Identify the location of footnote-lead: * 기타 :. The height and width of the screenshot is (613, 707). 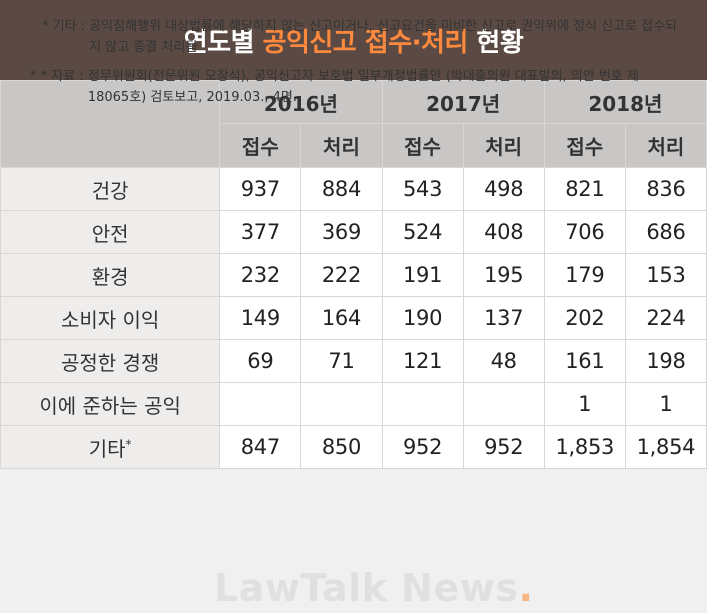
(66, 26).